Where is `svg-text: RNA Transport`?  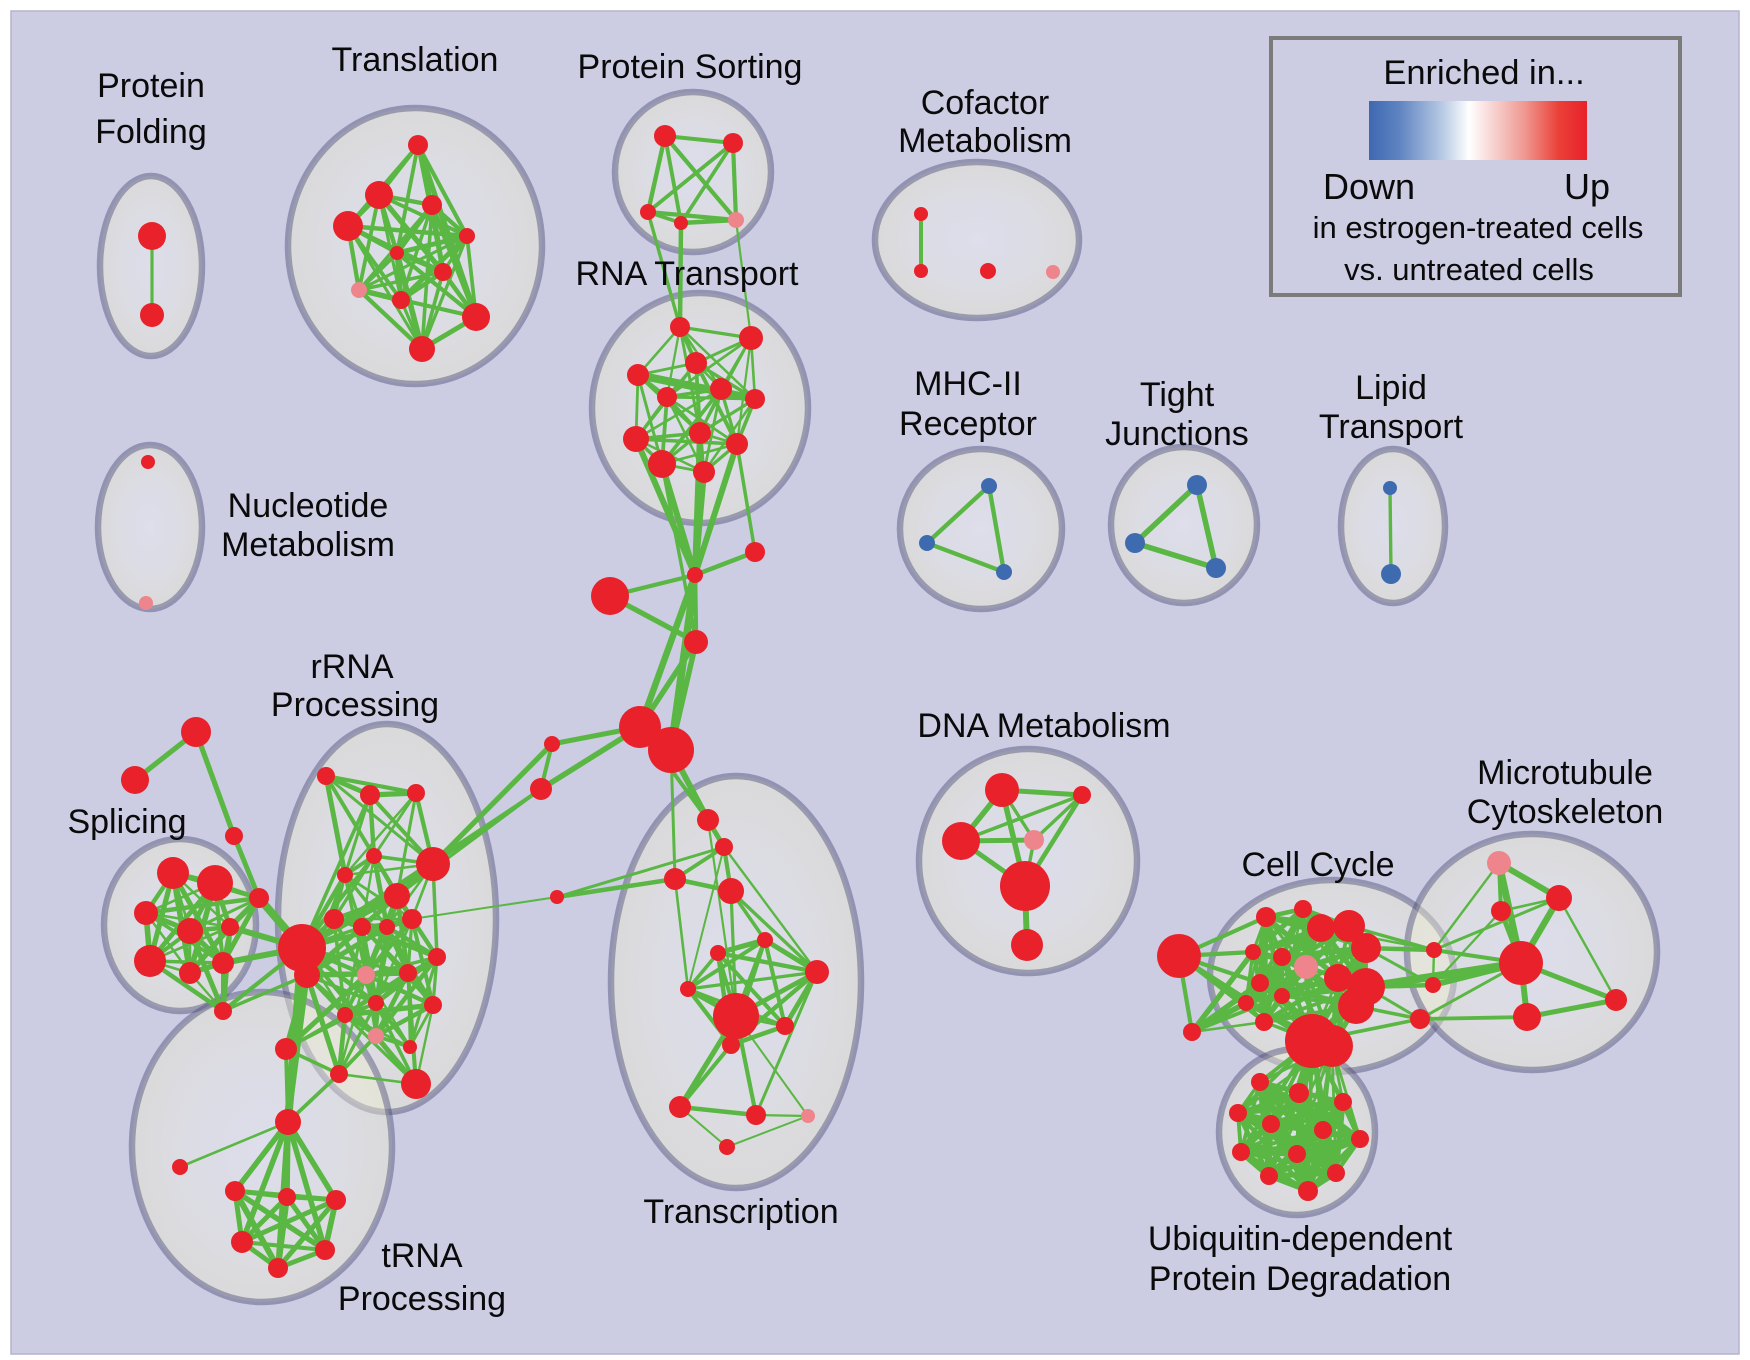
svg-text: RNA Transport is located at coordinates (688, 274).